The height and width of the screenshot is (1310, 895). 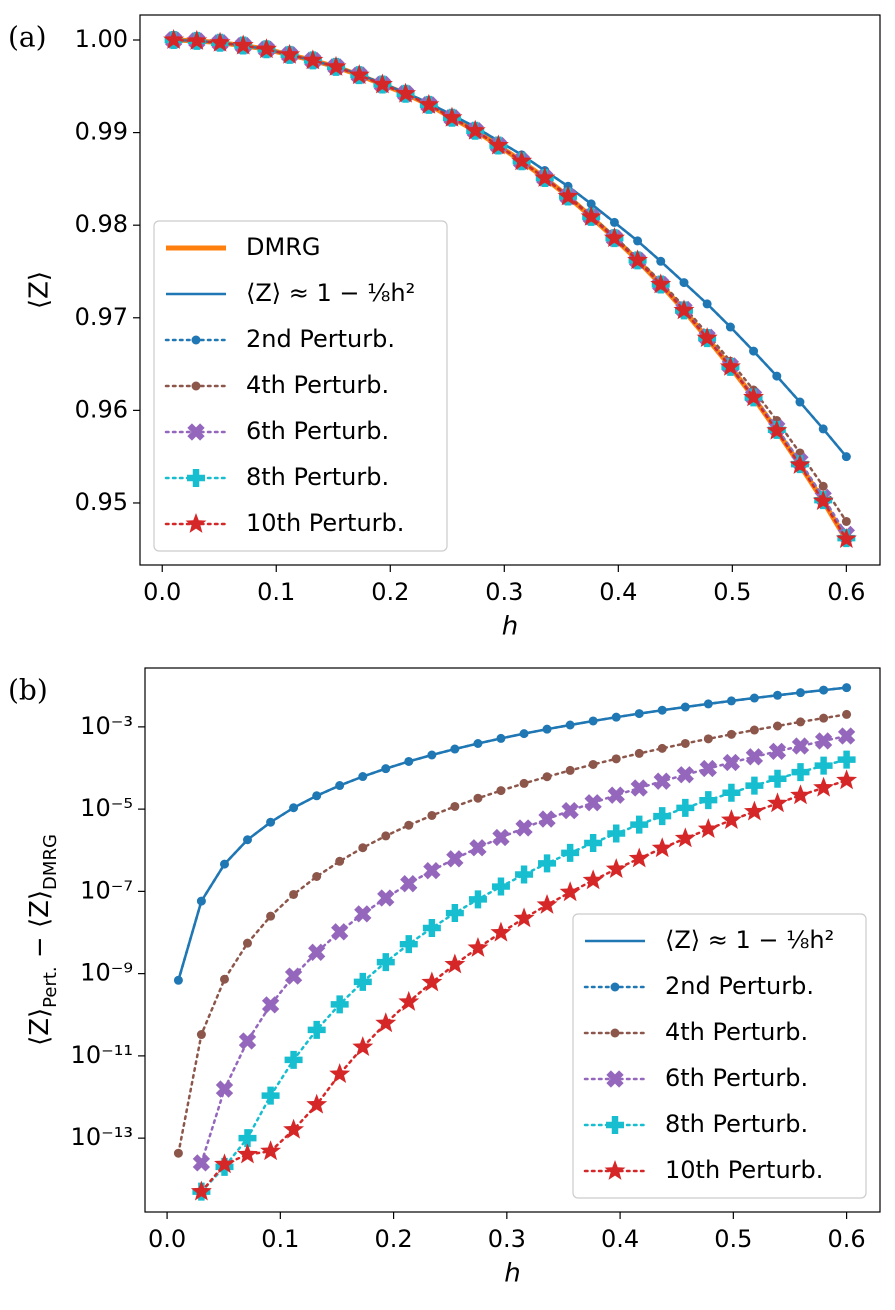 What do you see at coordinates (50, 986) in the screenshot?
I see `y-axis-label-subscript: Pert.` at bounding box center [50, 986].